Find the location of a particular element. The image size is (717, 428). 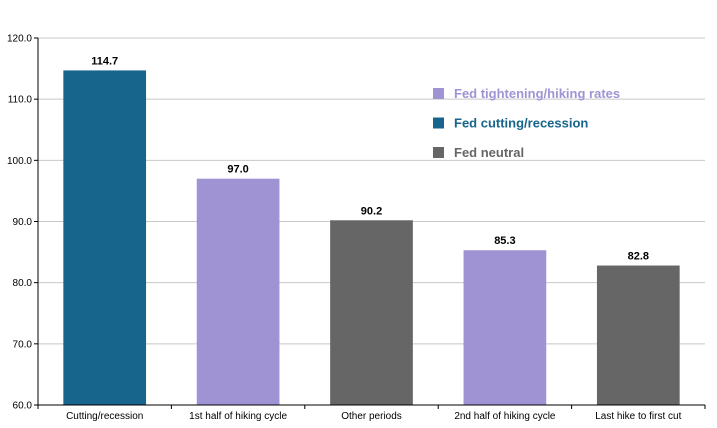

x-tick-label: Last hike to first cut is located at coordinates (638, 416).